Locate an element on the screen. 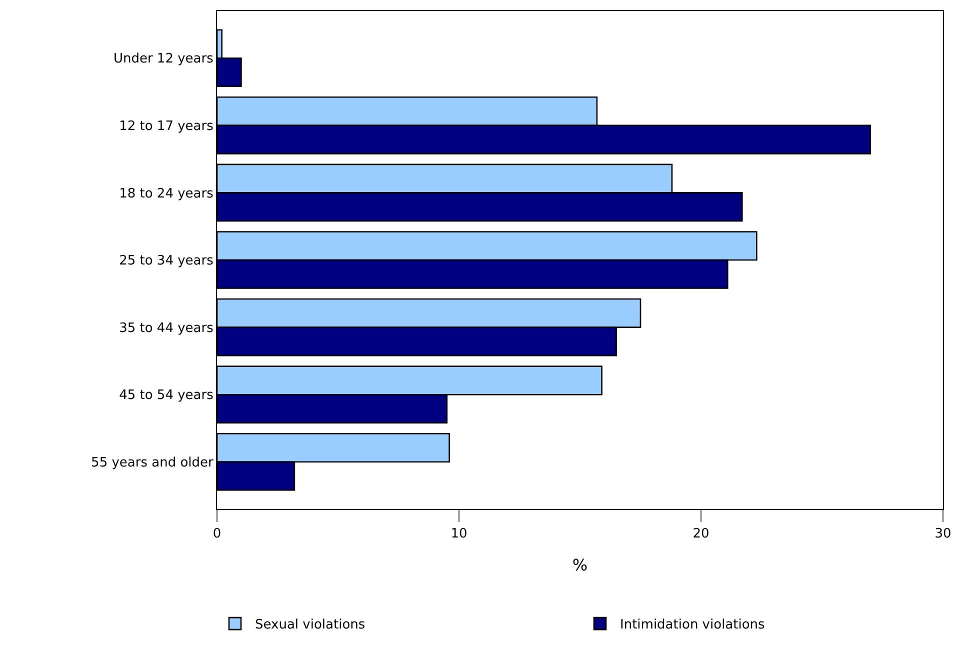  x-axis-title: % is located at coordinates (580, 564).